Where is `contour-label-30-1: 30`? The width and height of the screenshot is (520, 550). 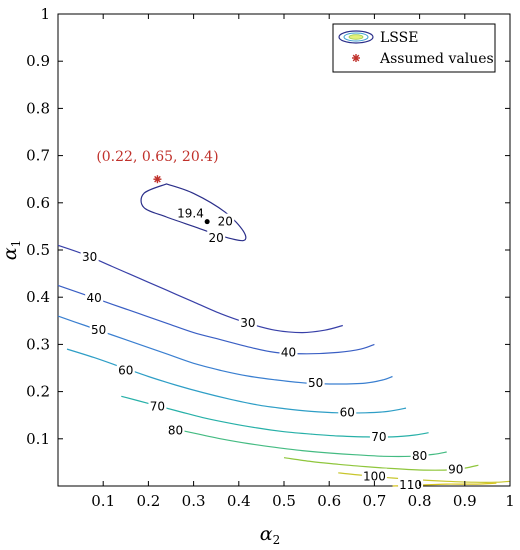 contour-label-30-1: 30 is located at coordinates (247, 323).